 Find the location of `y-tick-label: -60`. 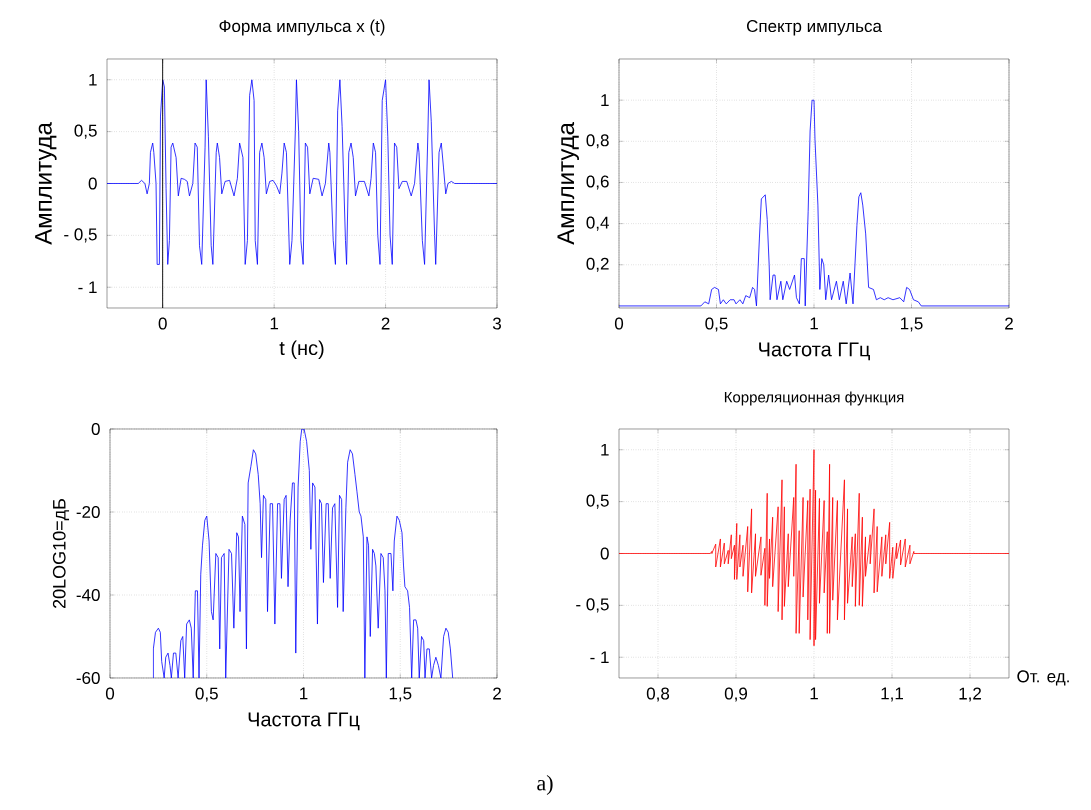

y-tick-label: -60 is located at coordinates (88, 678).